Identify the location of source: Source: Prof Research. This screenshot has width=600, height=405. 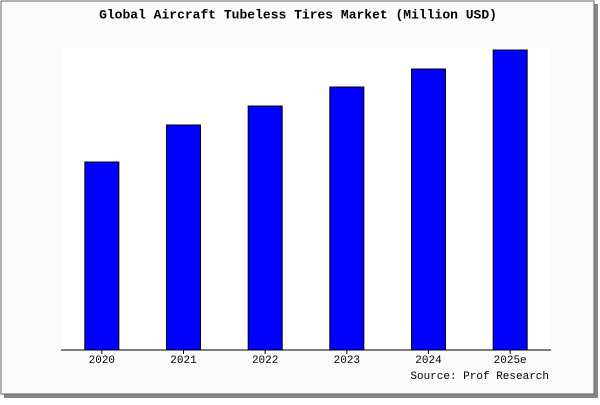
(479, 377).